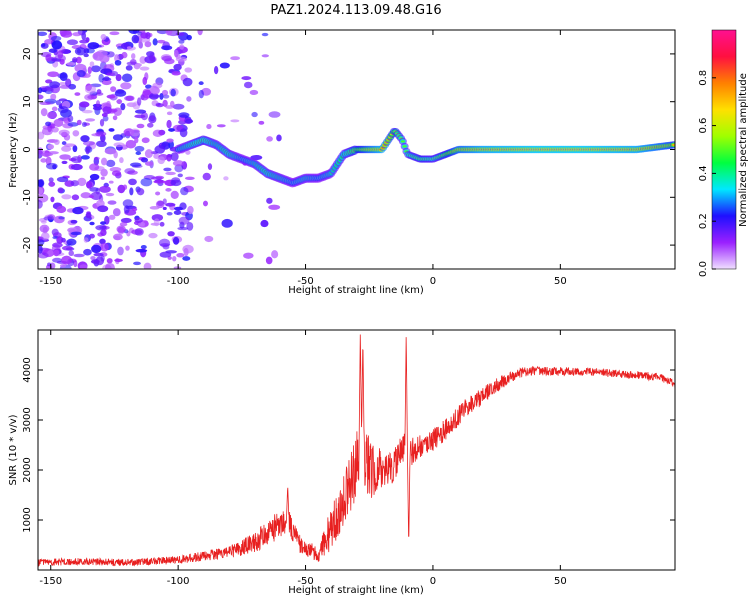 The height and width of the screenshot is (600, 750). Describe the element at coordinates (724, 149) in the screenshot. I see `colorbar-gradient` at that location.